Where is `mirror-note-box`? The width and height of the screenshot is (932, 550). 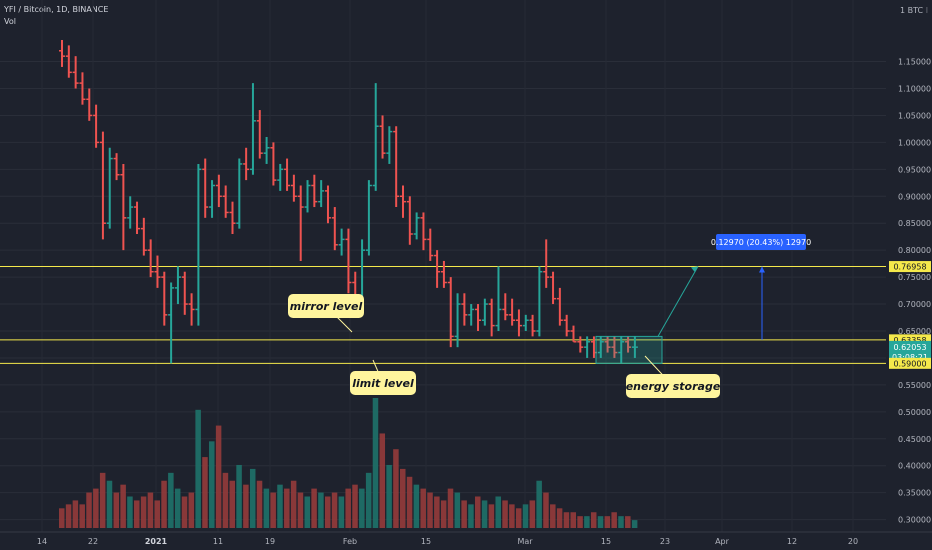
mirror-note-box is located at coordinates (326, 306).